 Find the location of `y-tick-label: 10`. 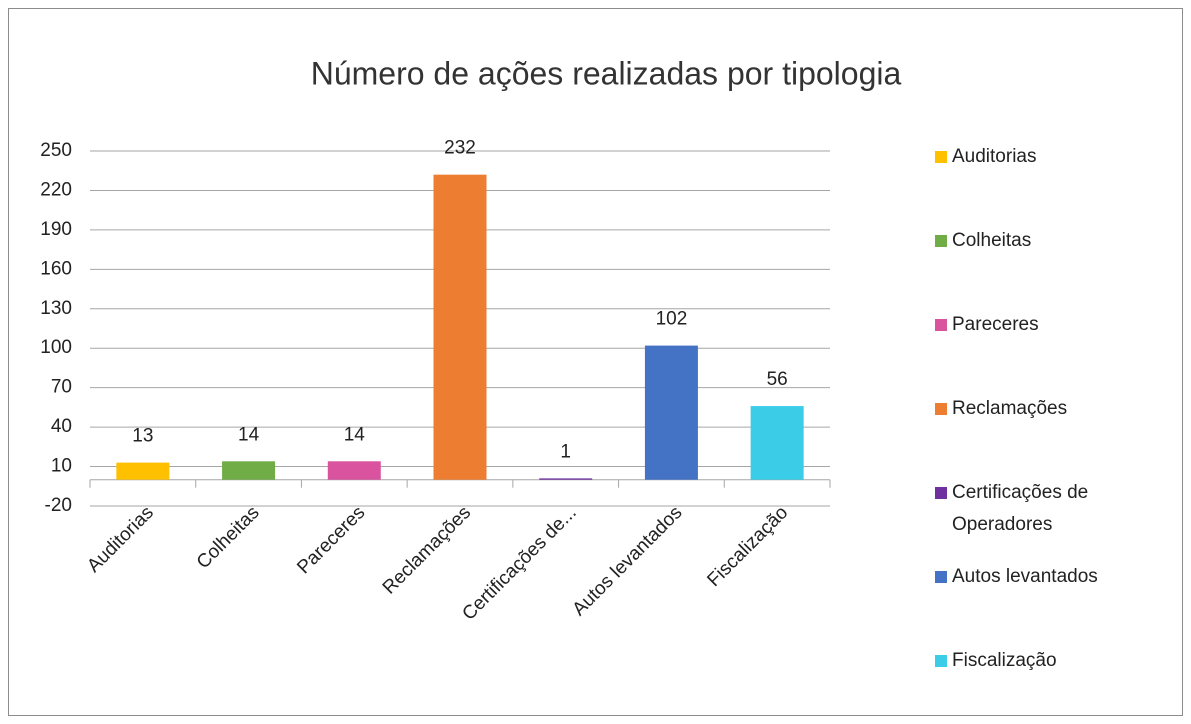

y-tick-label: 10 is located at coordinates (61, 466).